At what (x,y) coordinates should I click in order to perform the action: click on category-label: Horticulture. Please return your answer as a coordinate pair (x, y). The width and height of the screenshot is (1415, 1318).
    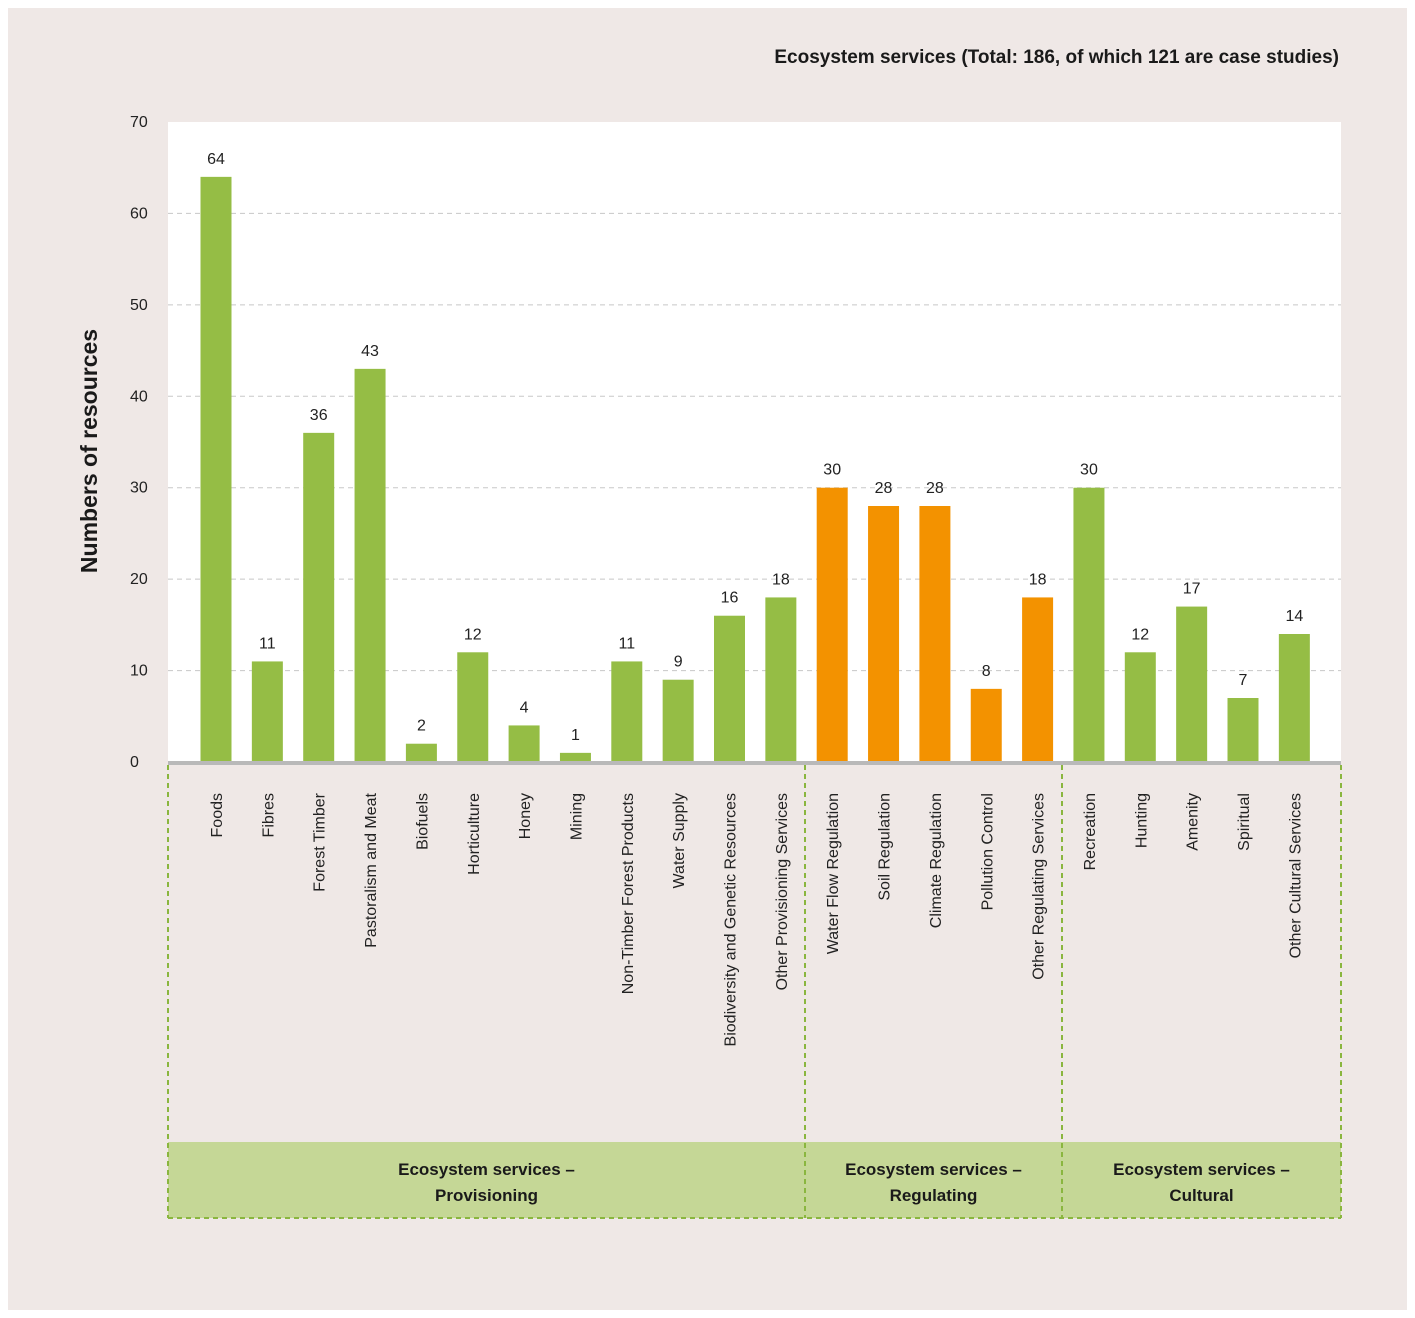
    Looking at the image, I should click on (474, 834).